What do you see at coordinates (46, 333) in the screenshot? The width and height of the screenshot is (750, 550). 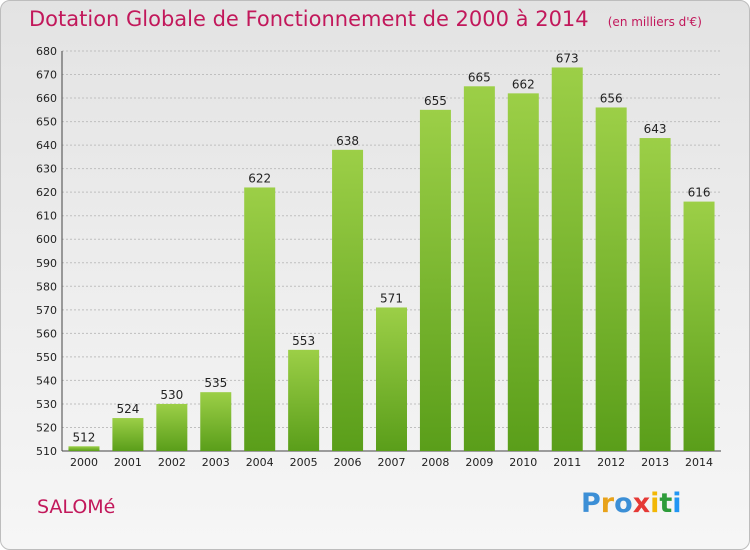 I see `y-tick-label: 560` at bounding box center [46, 333].